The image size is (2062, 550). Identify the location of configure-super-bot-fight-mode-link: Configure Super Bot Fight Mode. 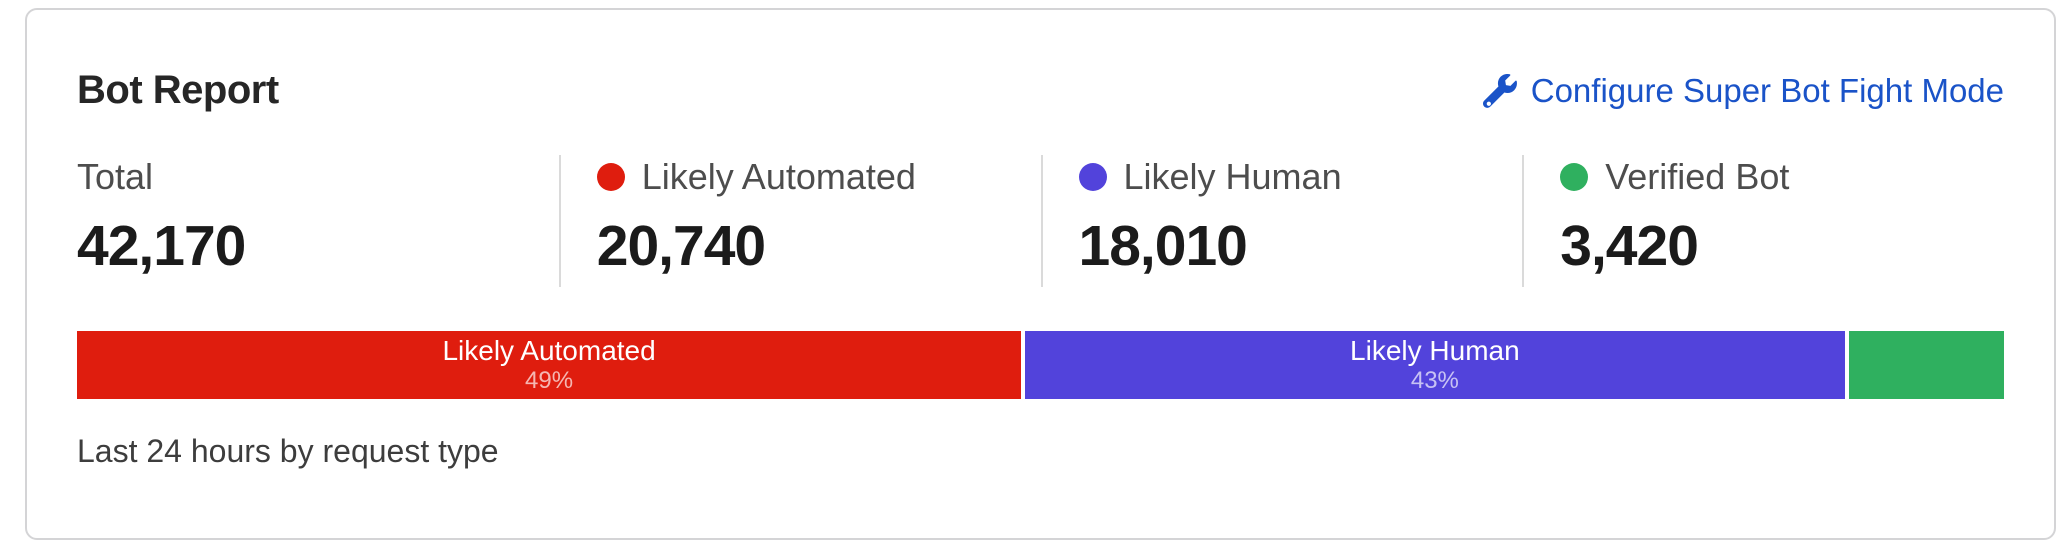
(1743, 90).